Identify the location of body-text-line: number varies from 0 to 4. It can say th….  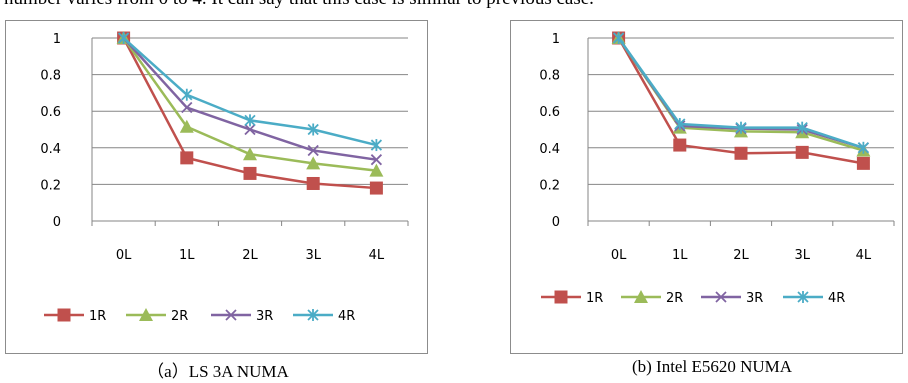
(299, 5).